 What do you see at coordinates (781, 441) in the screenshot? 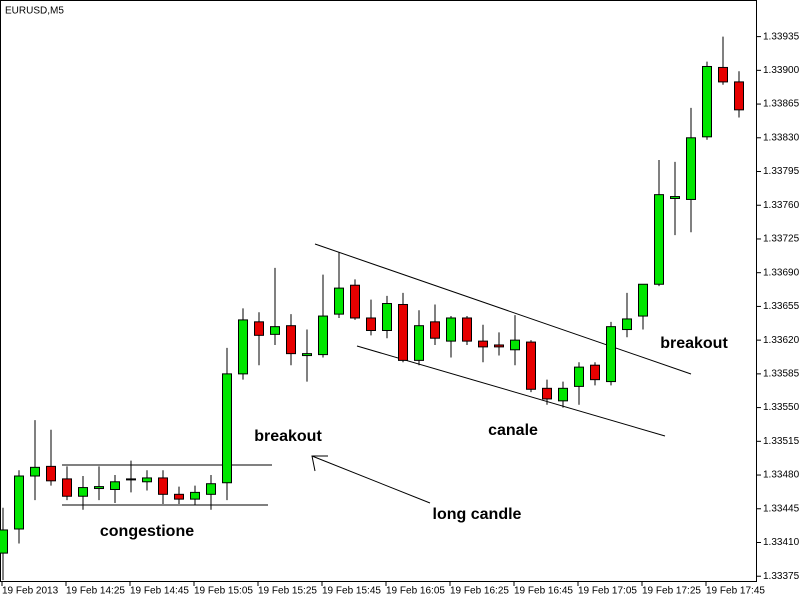
I see `y-tick-label: 1.33515` at bounding box center [781, 441].